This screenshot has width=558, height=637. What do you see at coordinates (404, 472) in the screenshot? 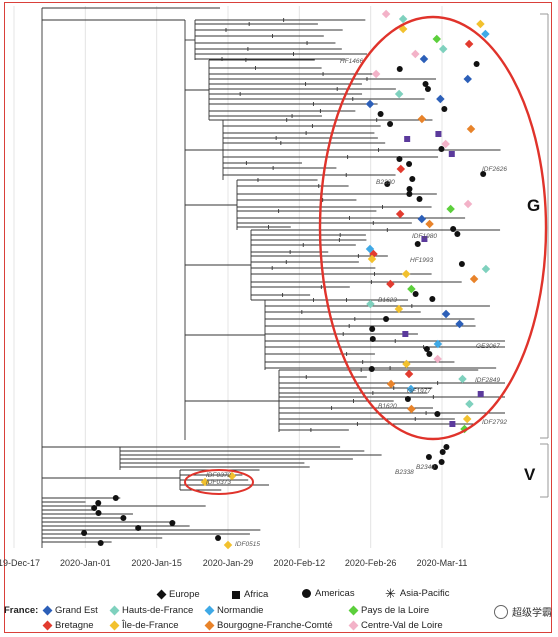
I see `leaf-label: B2338` at bounding box center [404, 472].